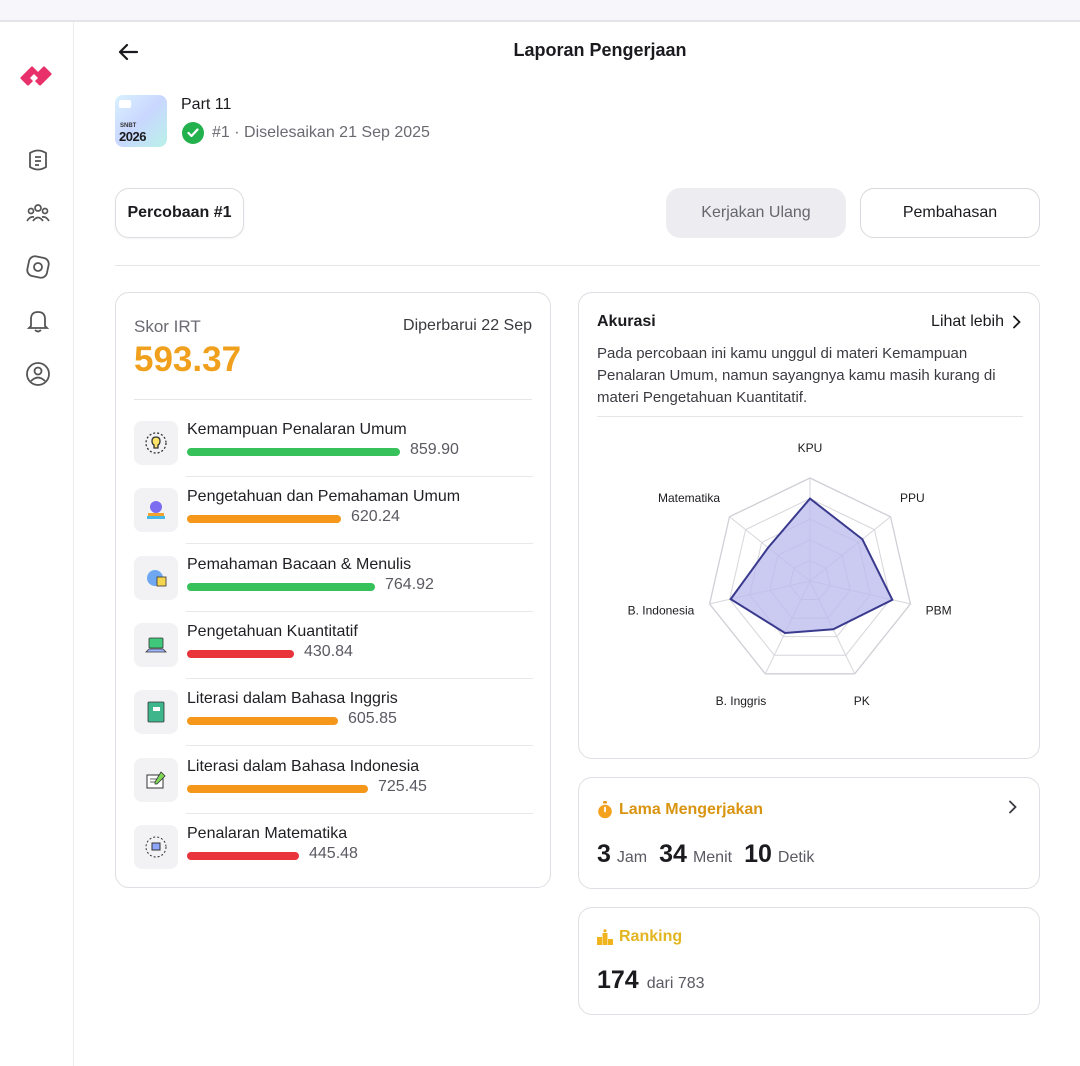 This screenshot has width=1080, height=1066. What do you see at coordinates (939, 611) in the screenshot?
I see `radar-axis-label: PBM` at bounding box center [939, 611].